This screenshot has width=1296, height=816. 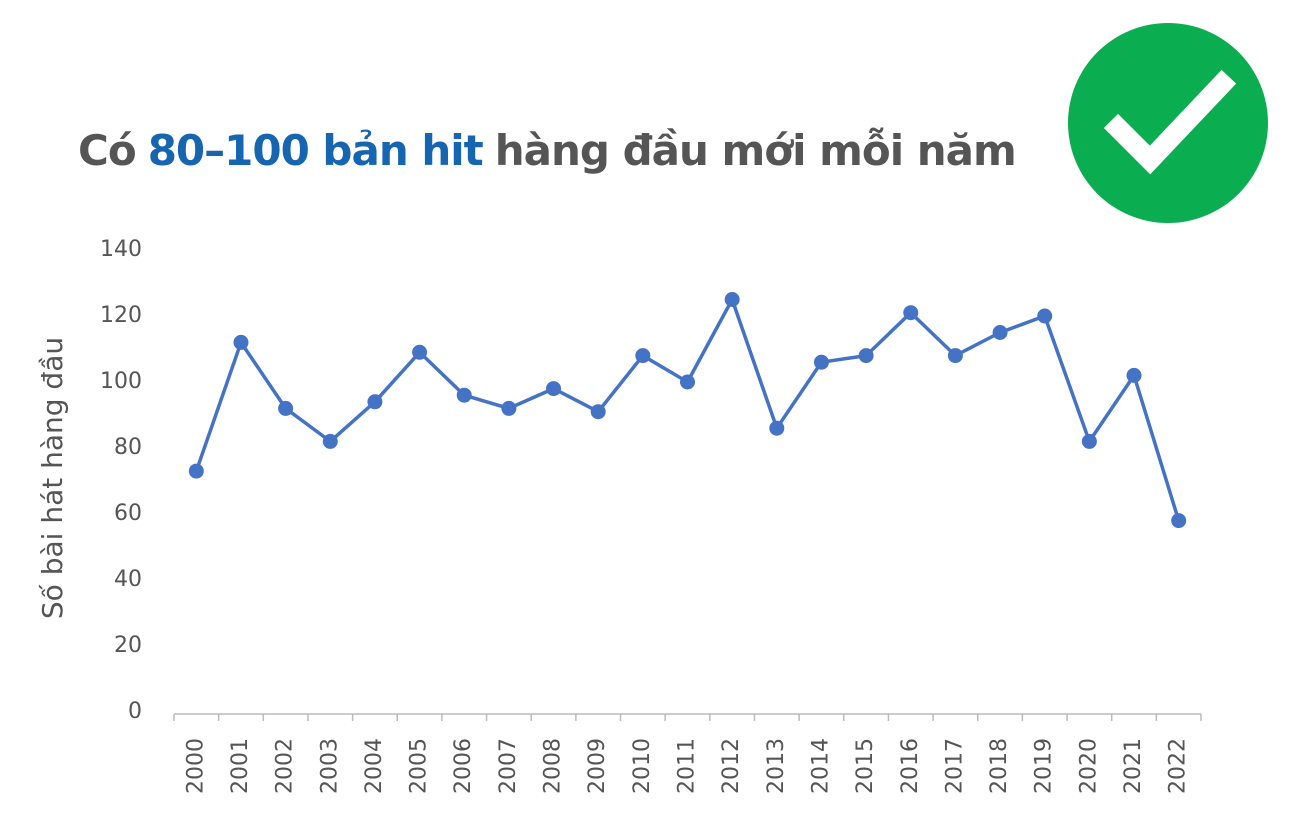 I want to click on x-tick-label: 2008, so click(x=553, y=766).